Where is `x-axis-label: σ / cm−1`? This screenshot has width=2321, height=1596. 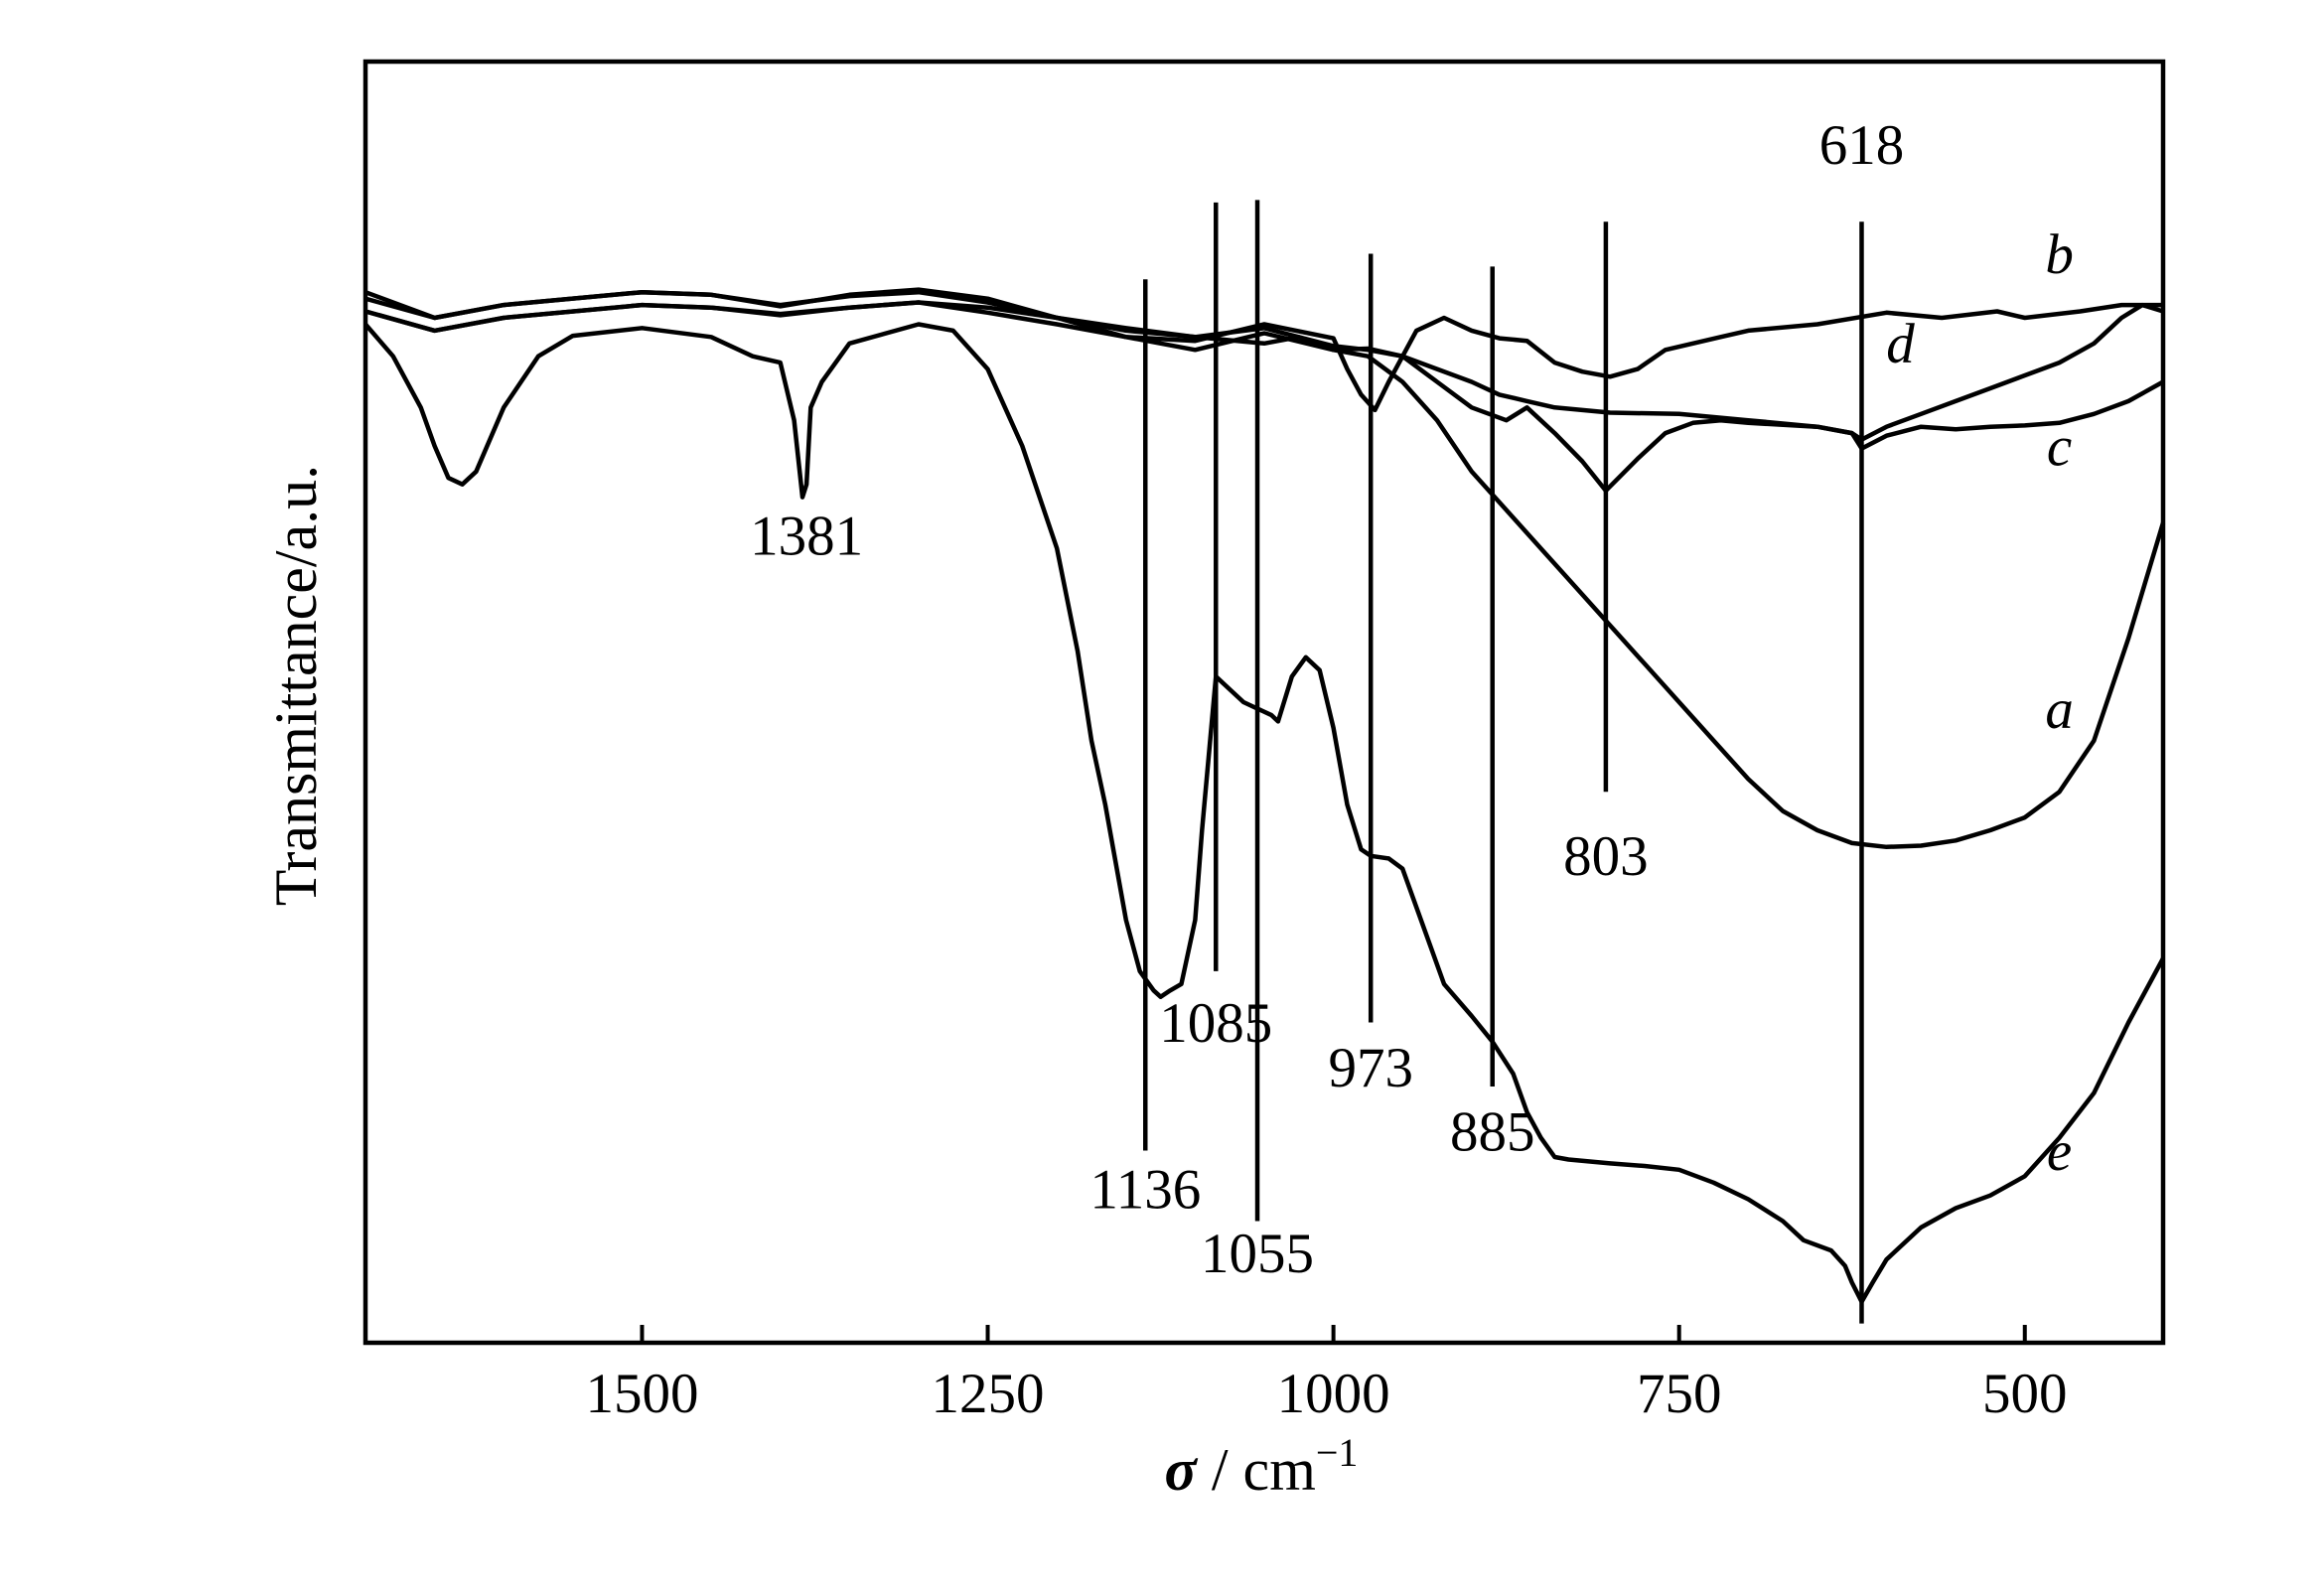 x-axis-label: σ / cm−1 is located at coordinates (1262, 1466).